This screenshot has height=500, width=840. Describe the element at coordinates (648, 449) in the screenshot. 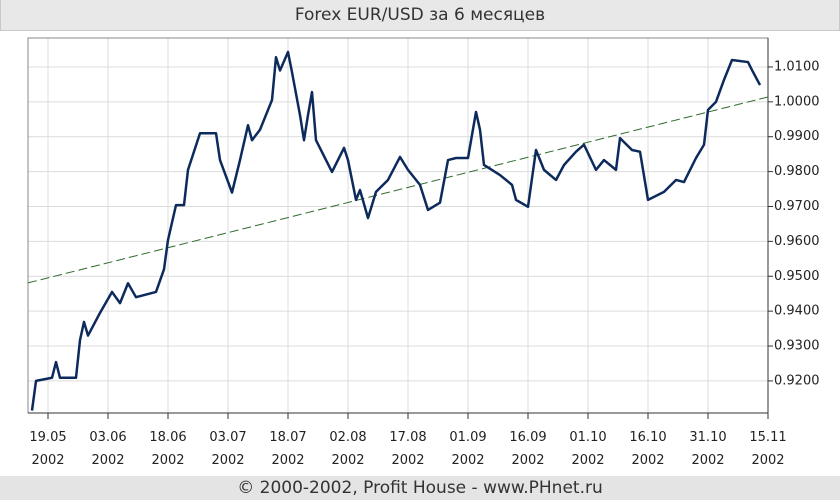

I see `x-tick-label: 16.10 2002` at that location.